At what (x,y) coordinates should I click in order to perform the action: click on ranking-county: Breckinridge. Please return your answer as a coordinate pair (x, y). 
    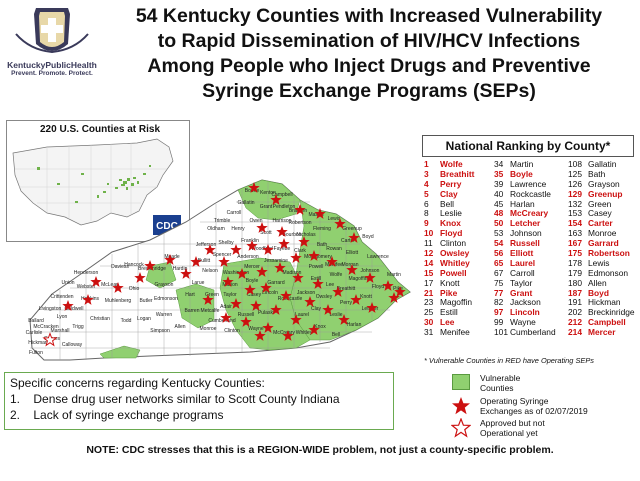
    Looking at the image, I should click on (611, 312).